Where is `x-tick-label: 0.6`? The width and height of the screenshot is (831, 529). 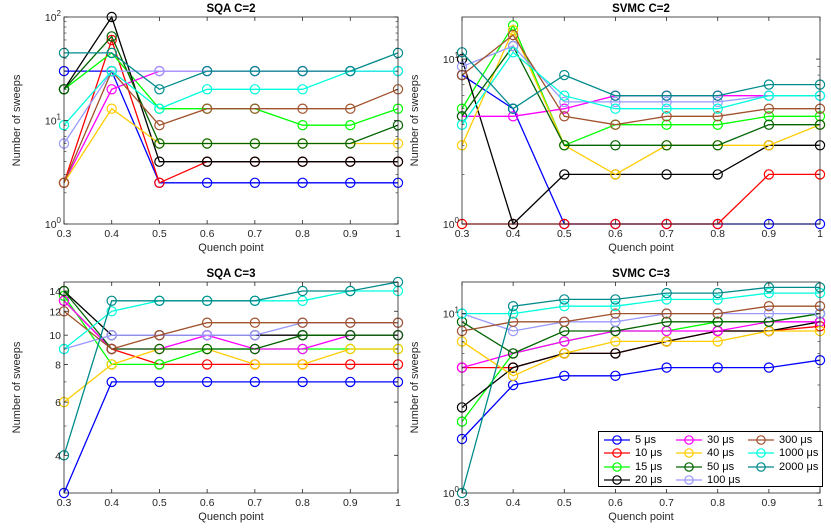
x-tick-label: 0.6 is located at coordinates (615, 234).